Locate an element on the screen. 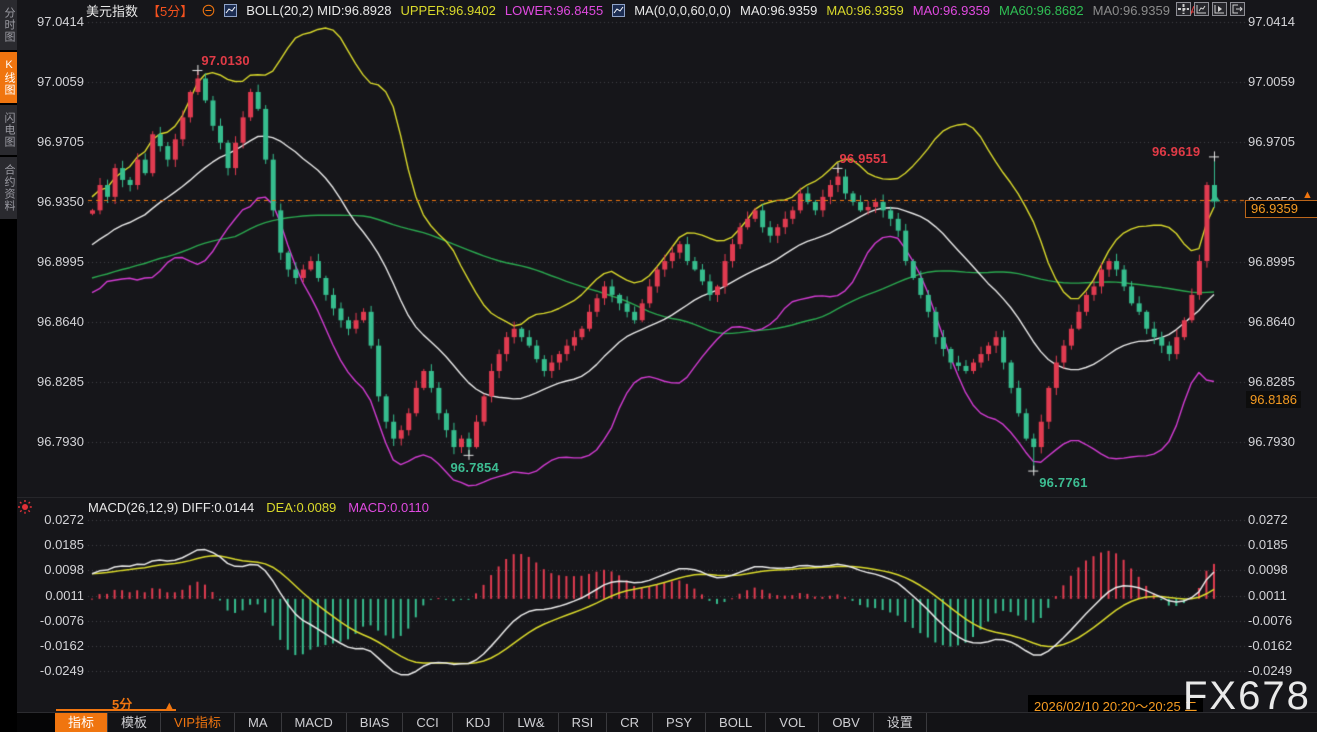 This screenshot has height=732, width=1317. swing-high-label: 96.9619 is located at coordinates (1176, 152).